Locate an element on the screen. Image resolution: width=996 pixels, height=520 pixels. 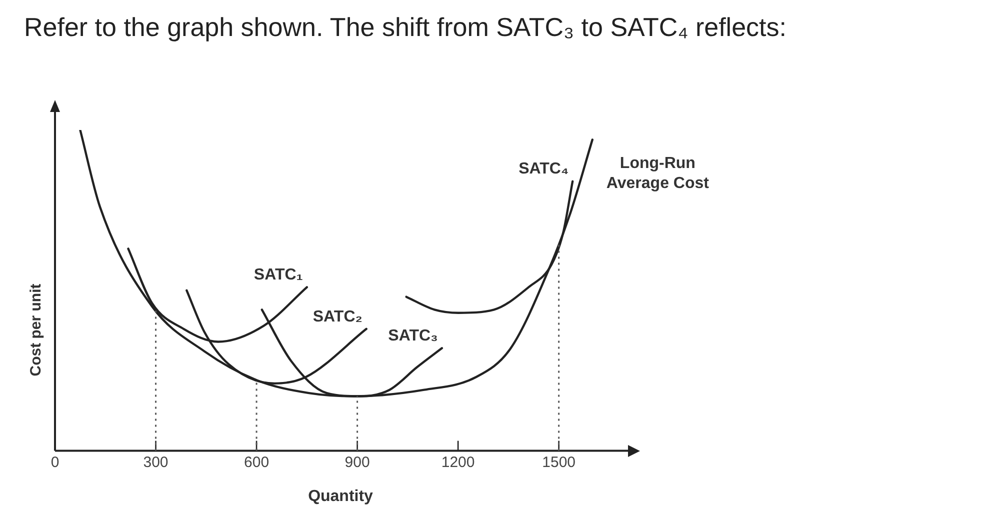
x-axis-title: Quantity is located at coordinates (341, 496).